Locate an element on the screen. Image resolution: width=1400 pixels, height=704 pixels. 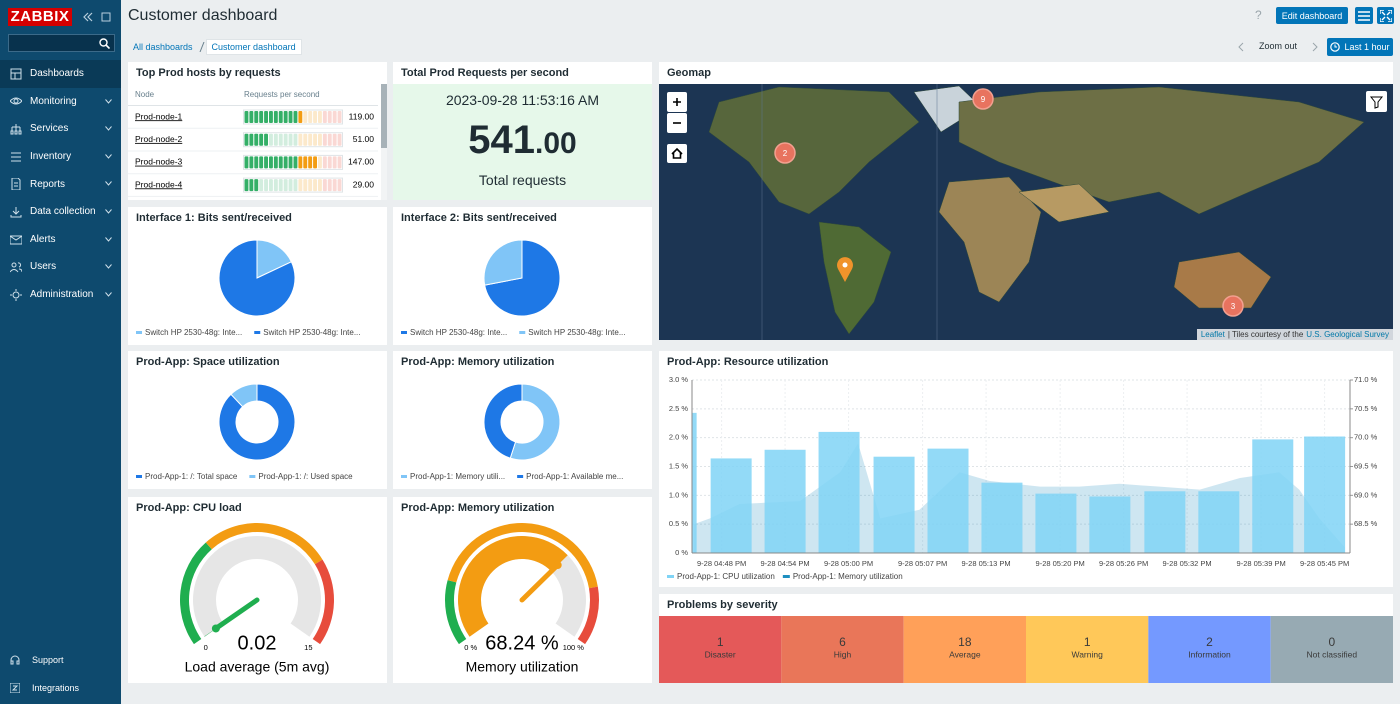
gauge-limit: 100 % is located at coordinates (574, 647).